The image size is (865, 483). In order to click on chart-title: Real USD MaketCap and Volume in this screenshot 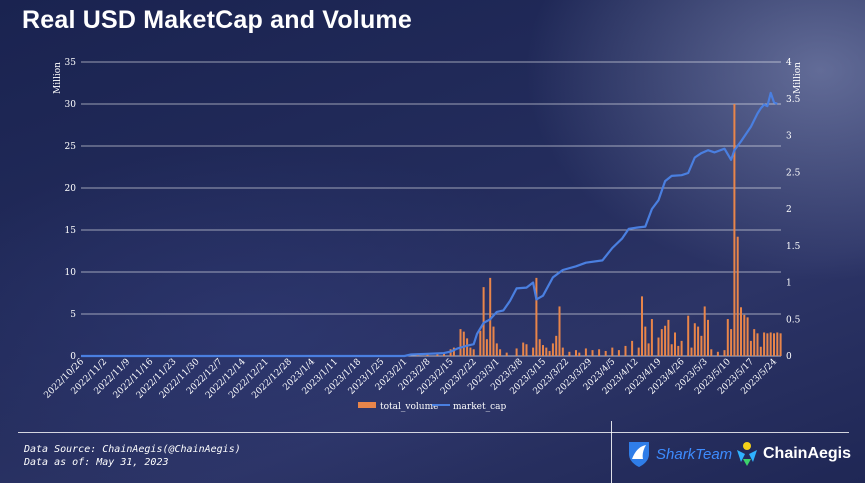, I will do `click(217, 20)`.